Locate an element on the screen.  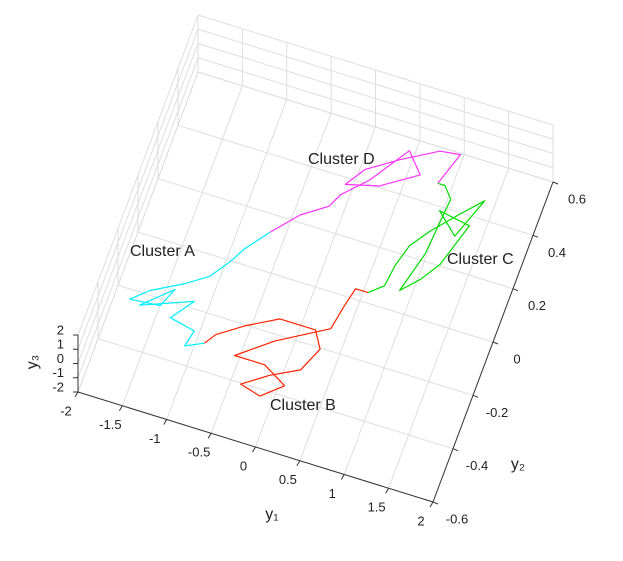
x-tick-label: -2 is located at coordinates (66, 410).